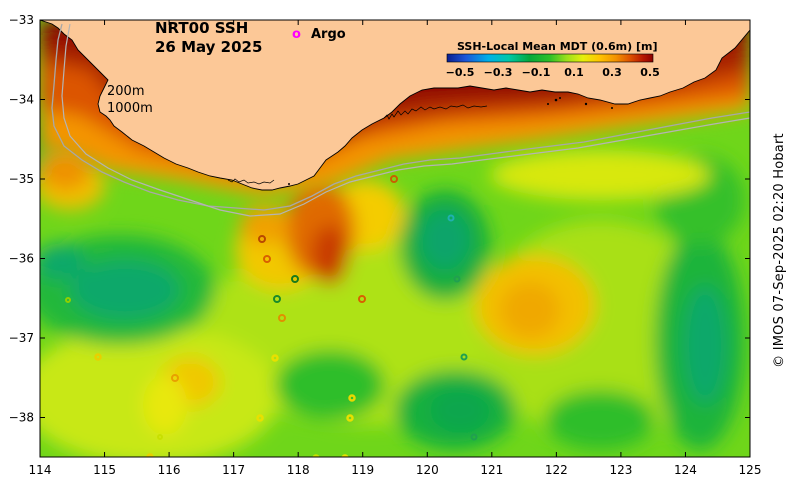  I want to click on x-tick-label: 121, so click(491, 470).